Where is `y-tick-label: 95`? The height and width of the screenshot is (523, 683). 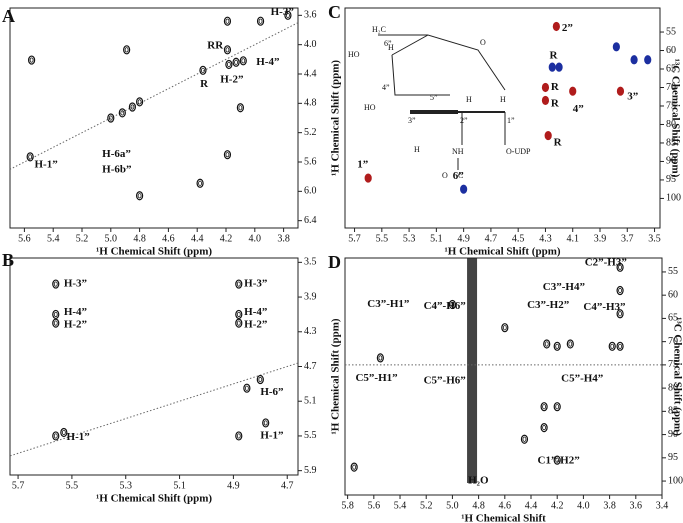
y-tick-label: 95 is located at coordinates (671, 179).